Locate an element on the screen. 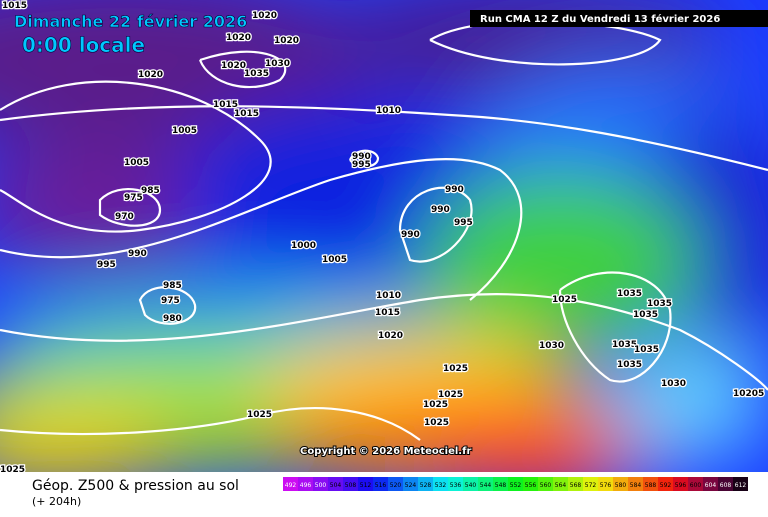 Image resolution: width=768 pixels, height=517 pixels. scale-label: 536 is located at coordinates (456, 485).